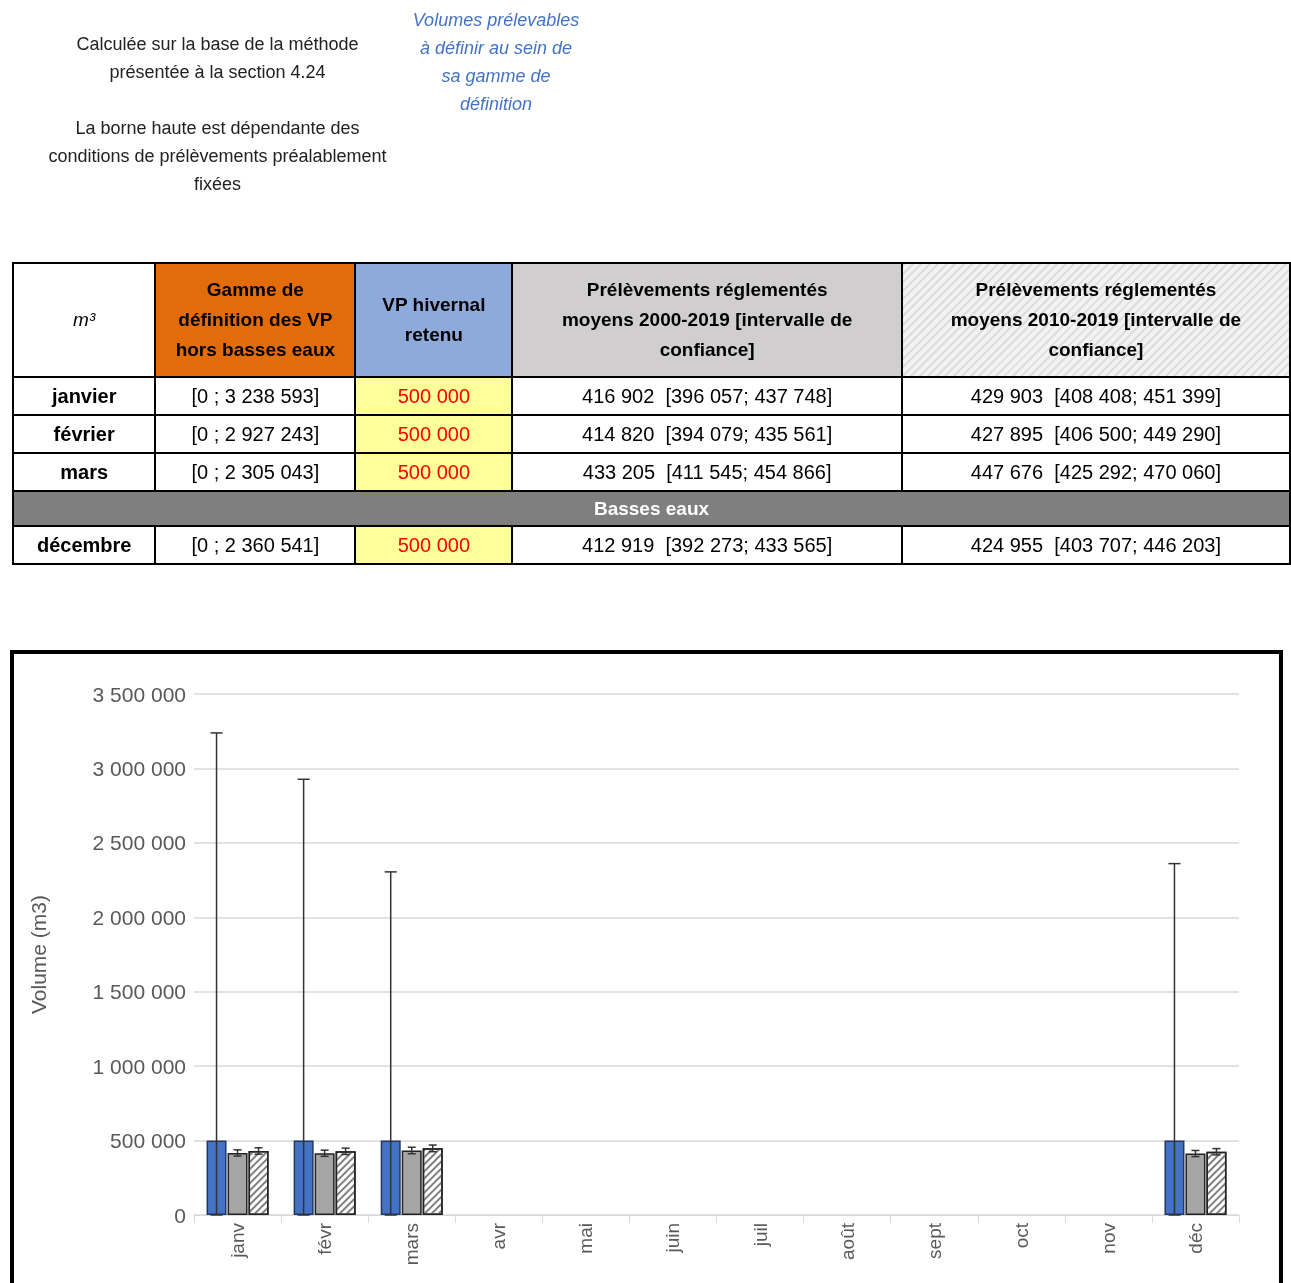 This screenshot has height=1283, width=1291. What do you see at coordinates (255, 472) in the screenshot?
I see `text: [0 ; 2 305 043]` at bounding box center [255, 472].